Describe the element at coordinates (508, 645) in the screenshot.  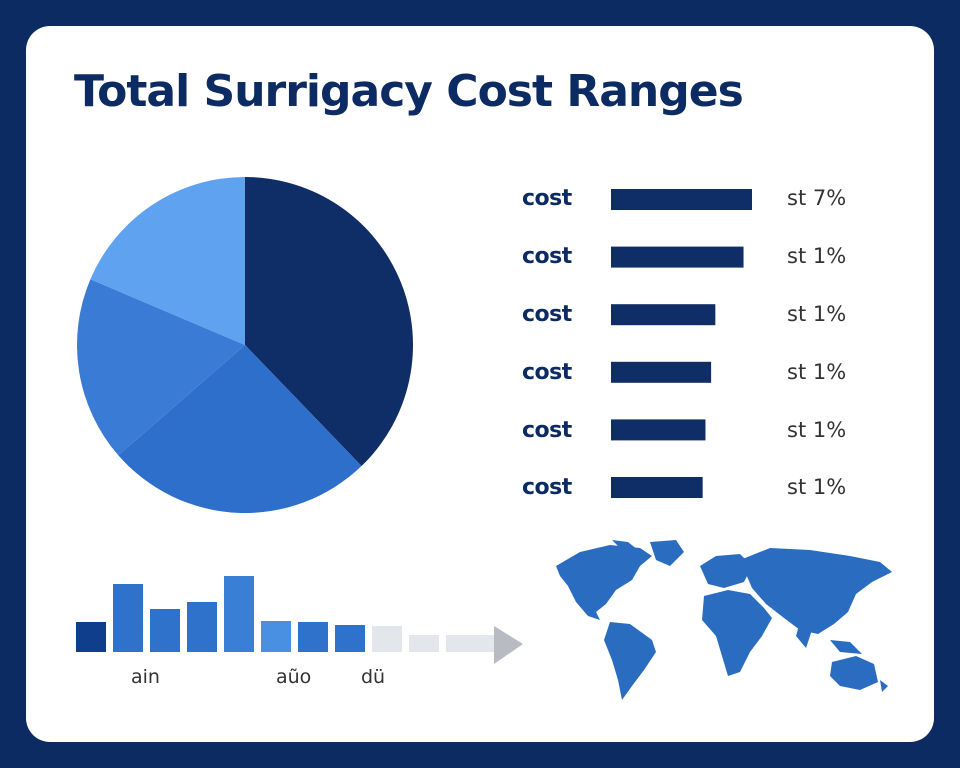
I see `arrow-head-icon` at that location.